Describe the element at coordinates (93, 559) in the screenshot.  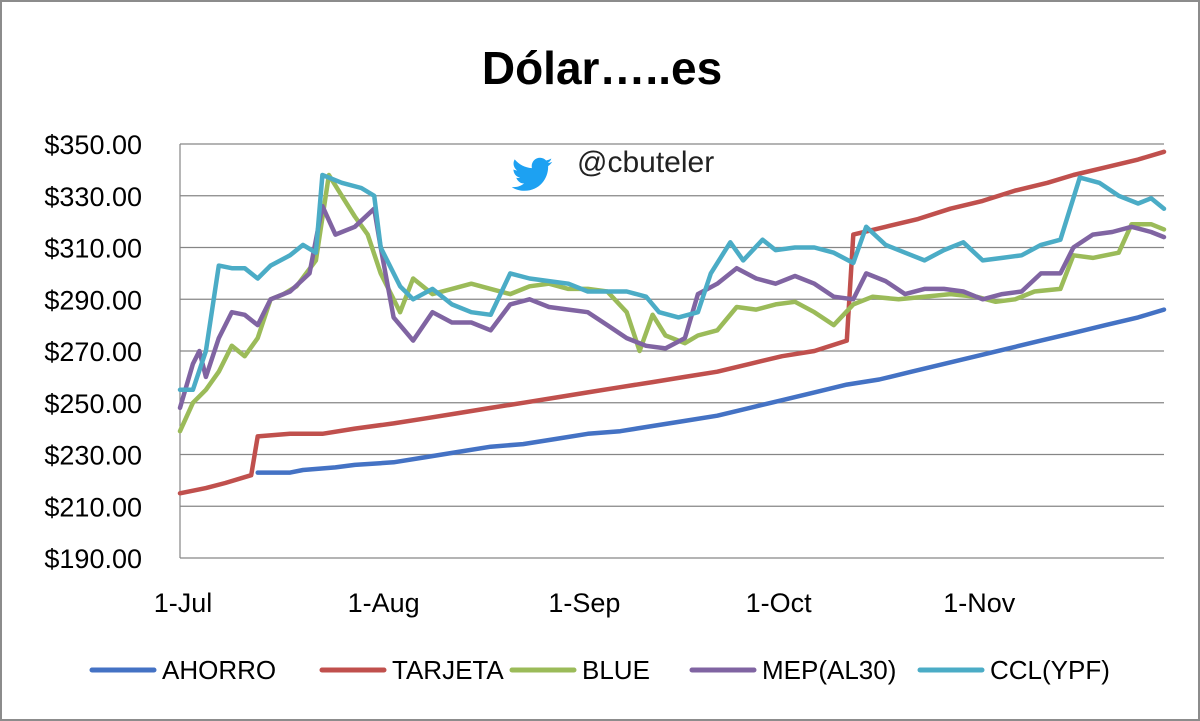
I see `y-tick-label: $190.00` at that location.